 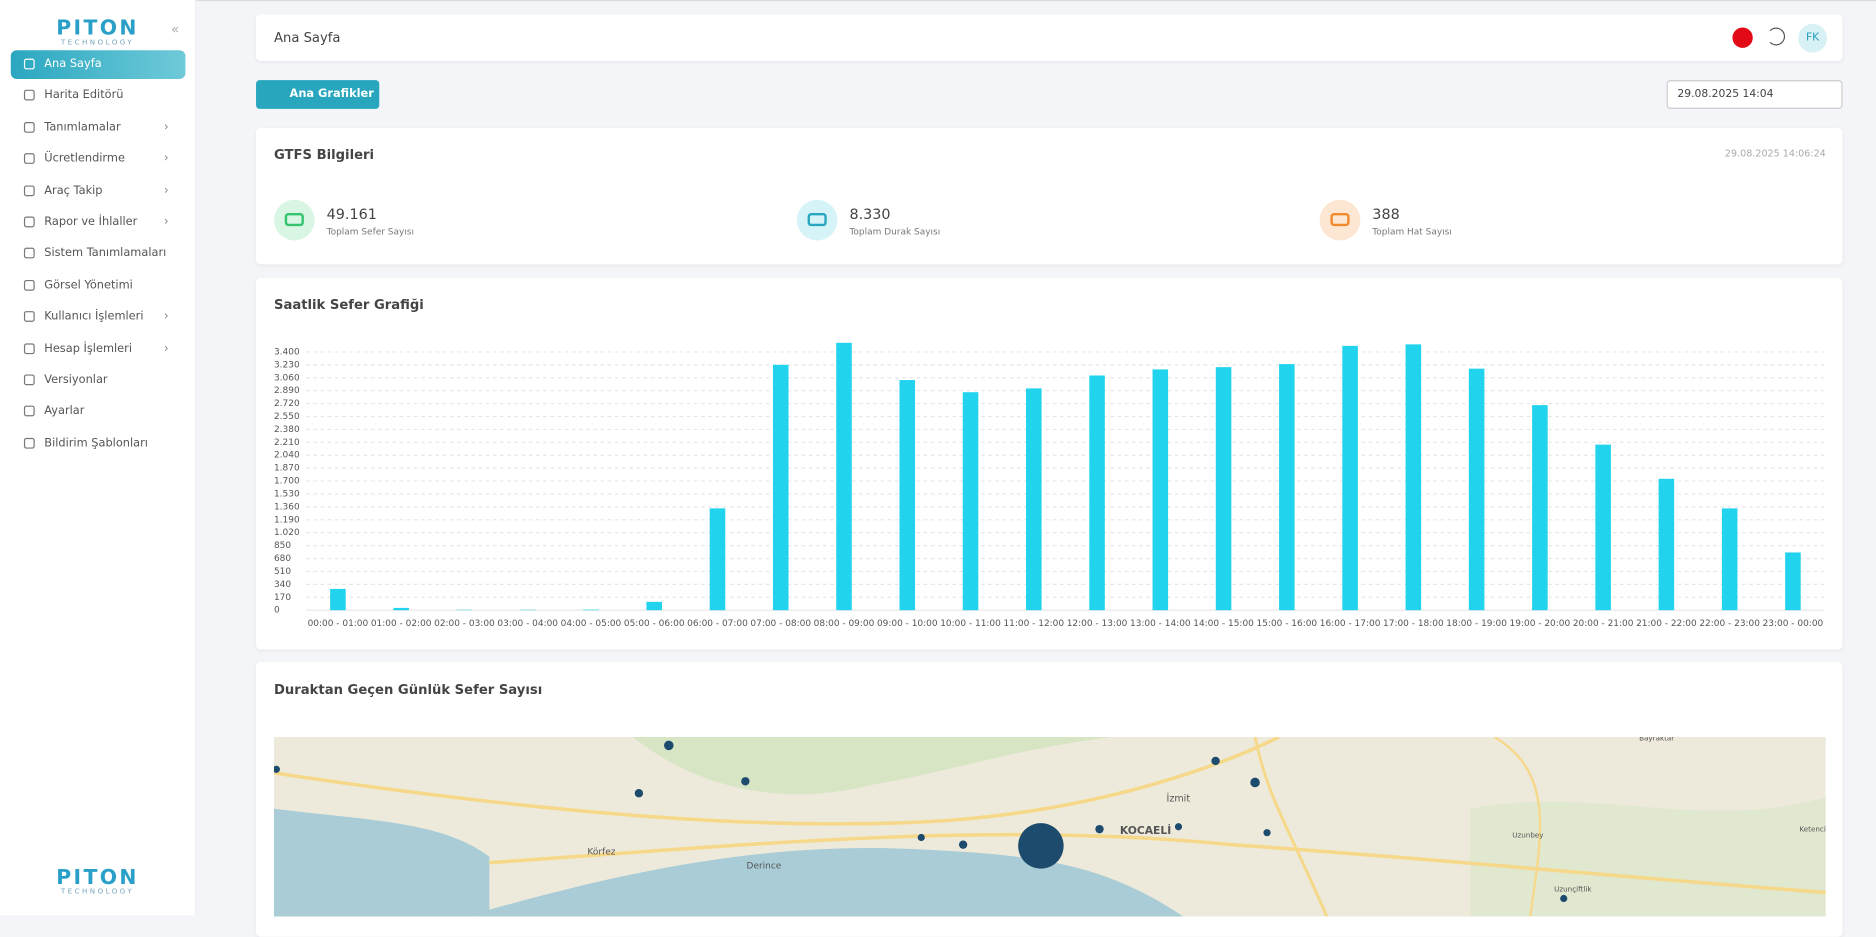 What do you see at coordinates (352, 214) in the screenshot?
I see `stat-value: 49.161` at bounding box center [352, 214].